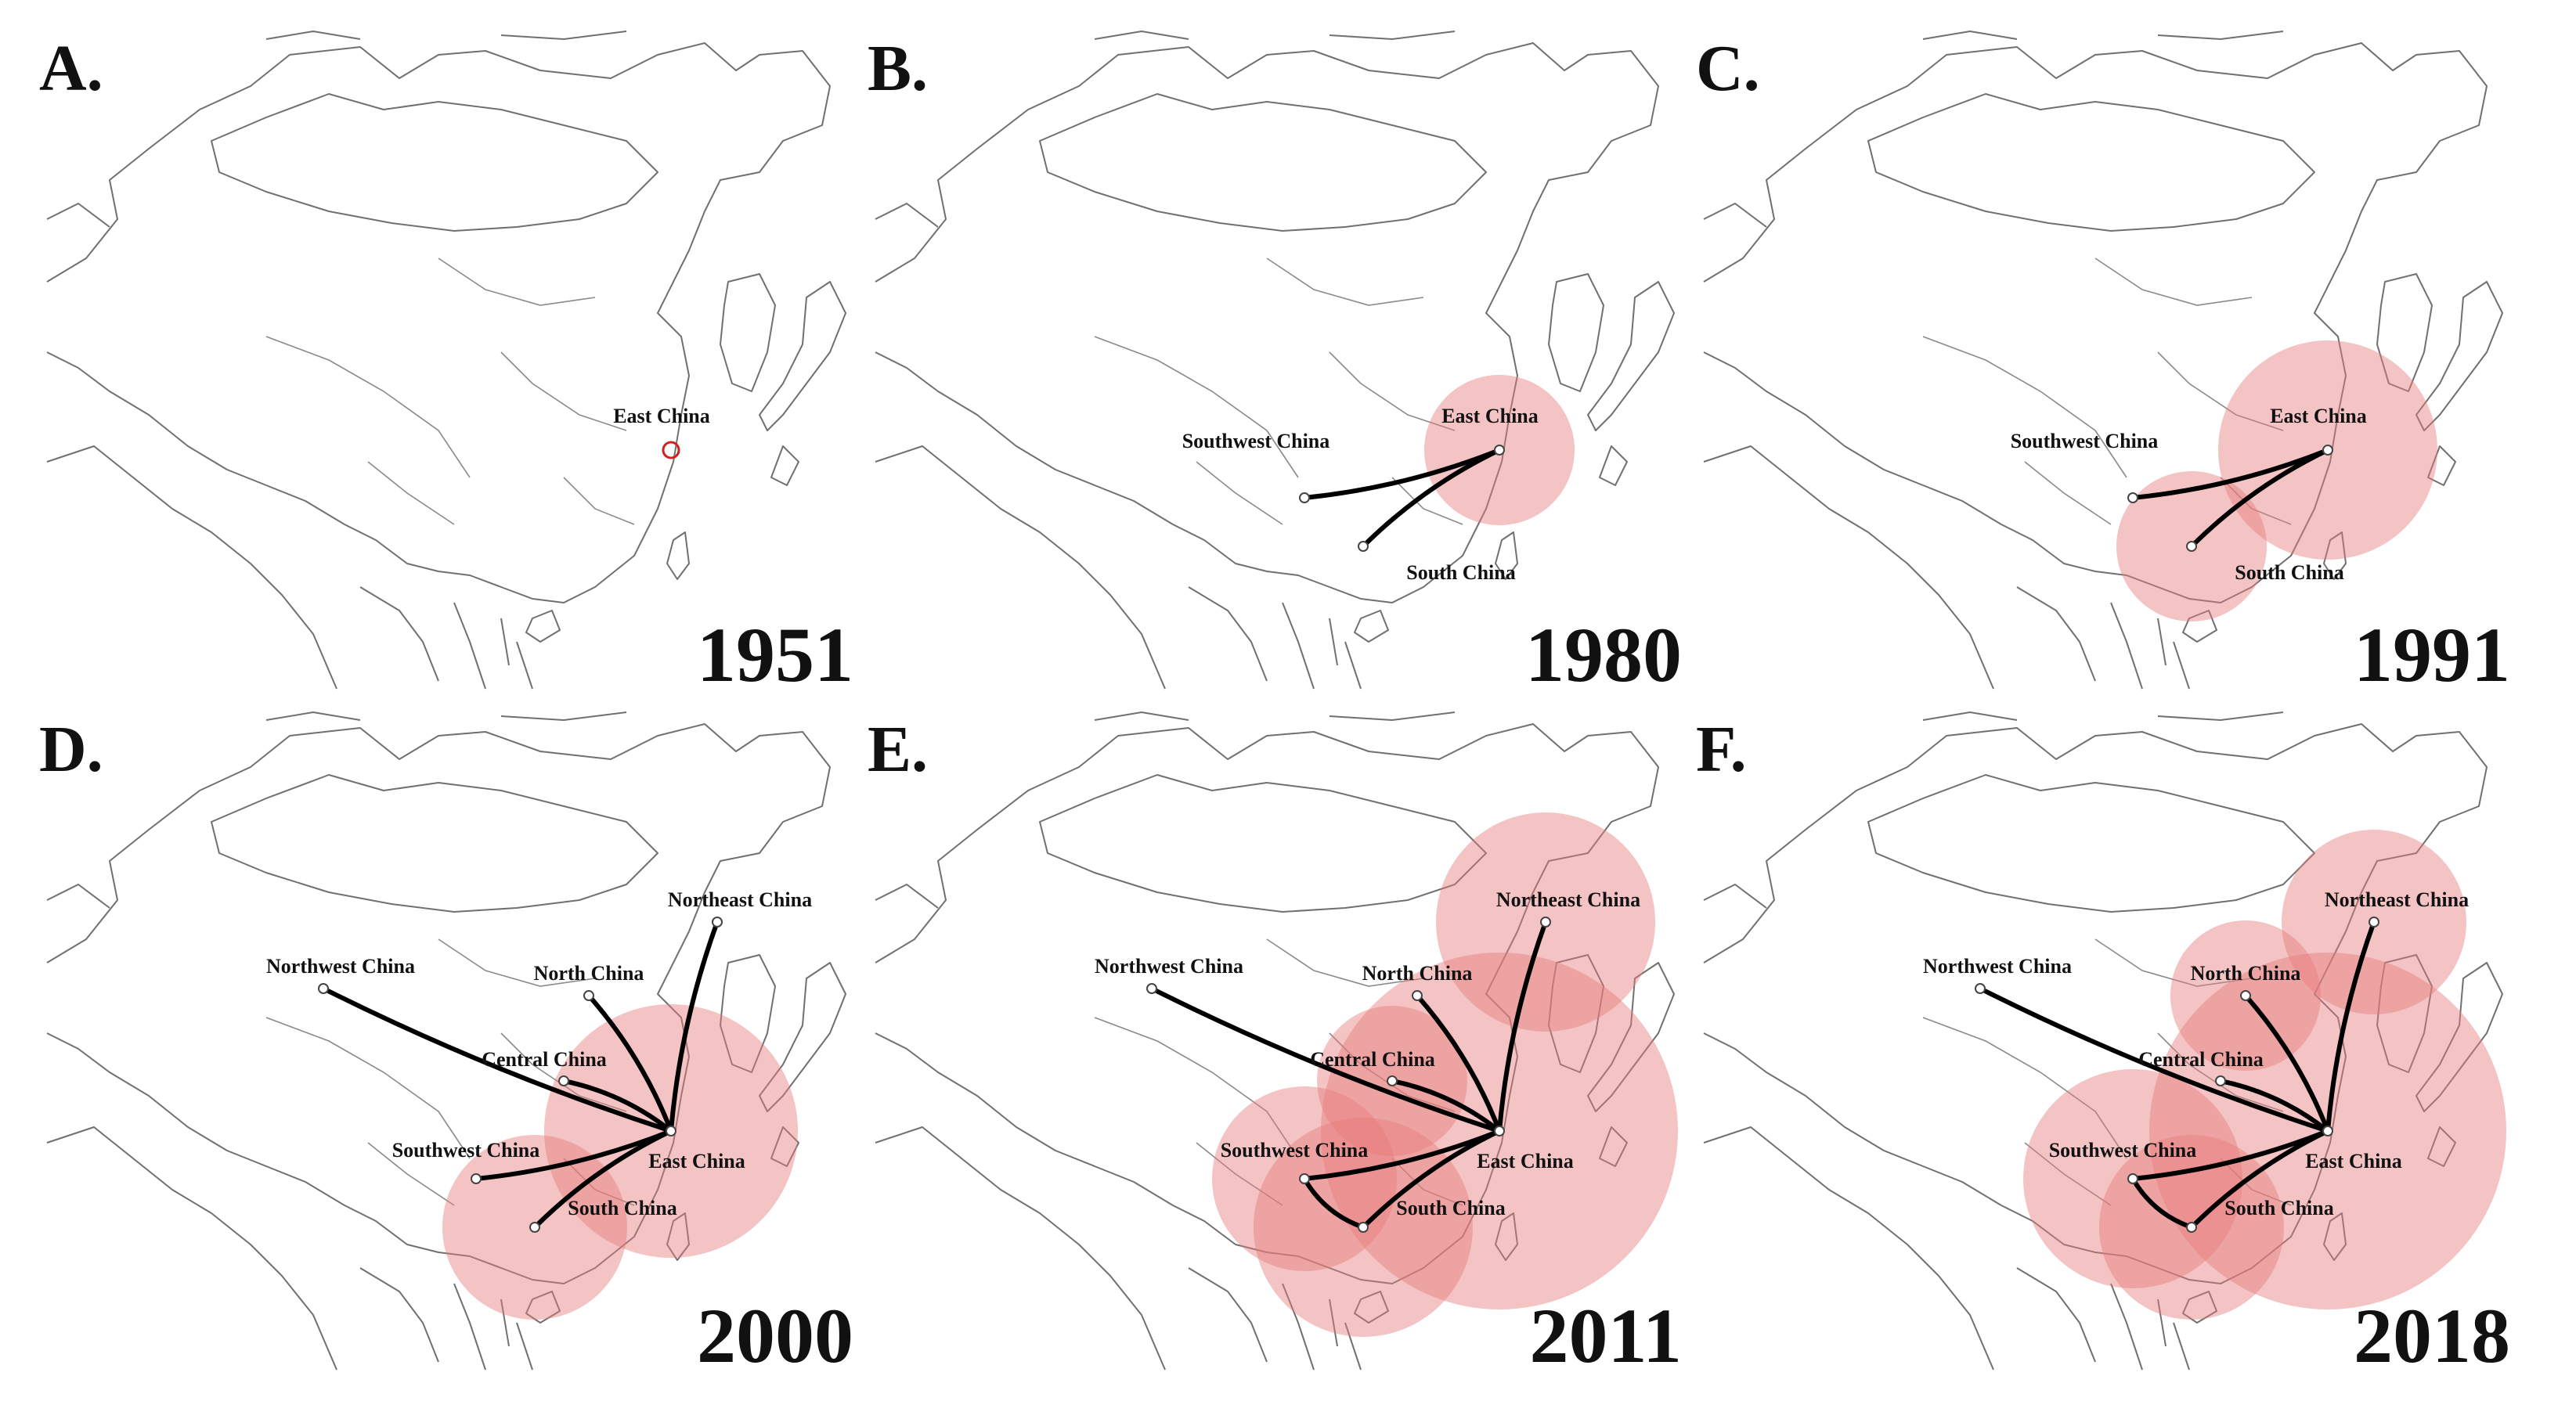 Image resolution: width=2576 pixels, height=1412 pixels. What do you see at coordinates (1372, 1059) in the screenshot?
I see `region-label: Central China` at bounding box center [1372, 1059].